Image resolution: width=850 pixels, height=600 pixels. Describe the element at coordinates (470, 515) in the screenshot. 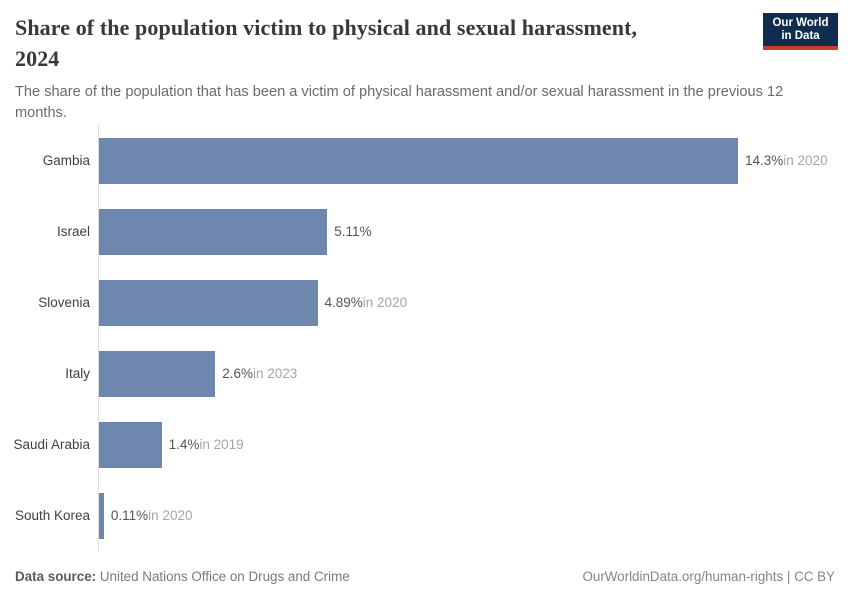

I see `bar-track: 0.11%in 2020` at that location.